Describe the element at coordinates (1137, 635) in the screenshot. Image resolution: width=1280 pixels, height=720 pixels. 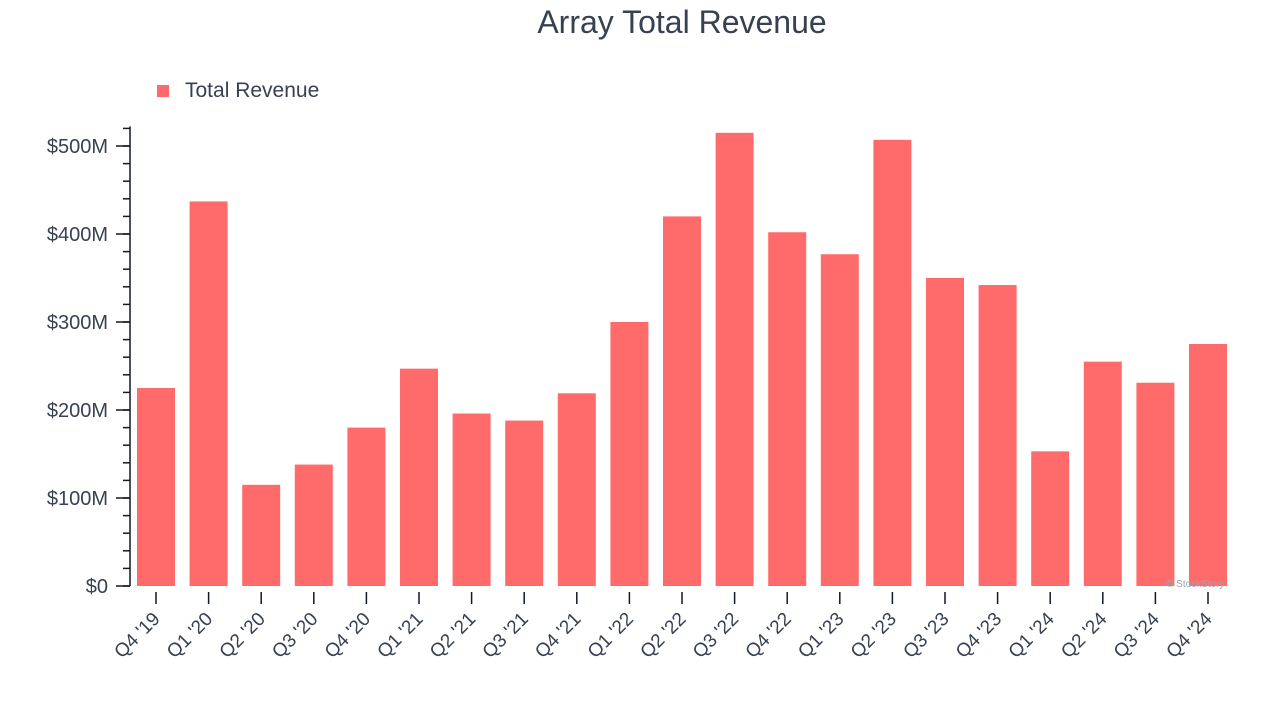
I see `x-tick-label: Q3 '24` at that location.